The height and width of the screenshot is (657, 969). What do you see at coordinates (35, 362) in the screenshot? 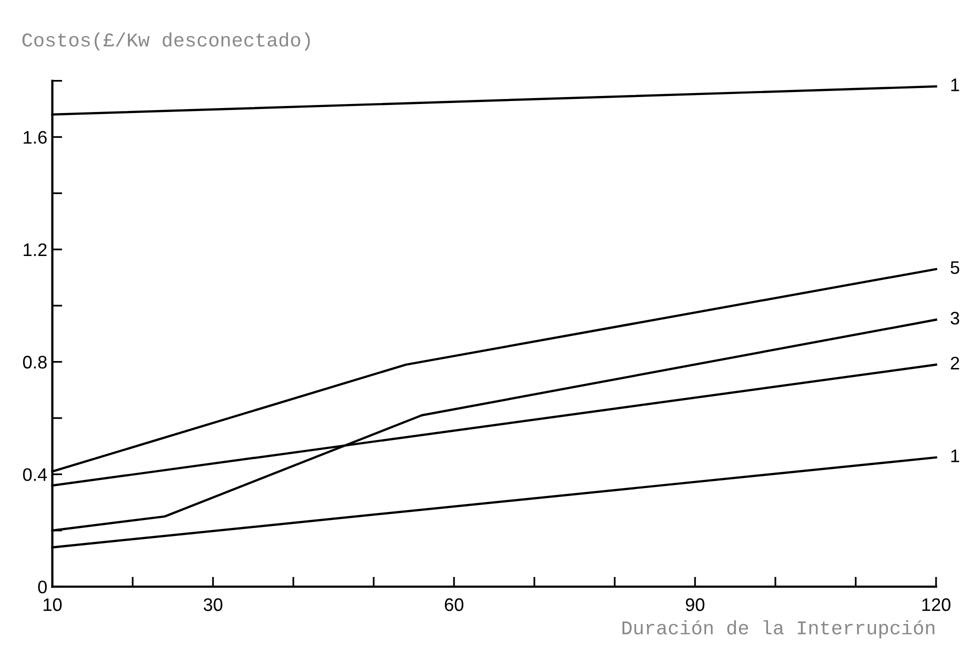
I see `y-tick-label: 0.8` at bounding box center [35, 362].